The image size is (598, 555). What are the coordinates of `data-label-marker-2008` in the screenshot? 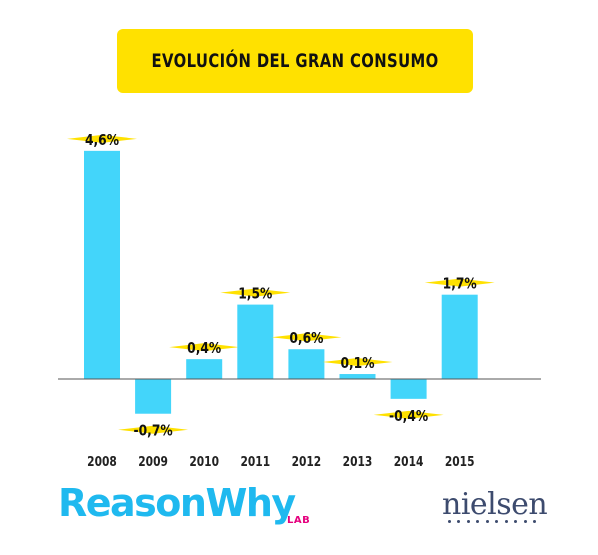 It's located at (102, 138).